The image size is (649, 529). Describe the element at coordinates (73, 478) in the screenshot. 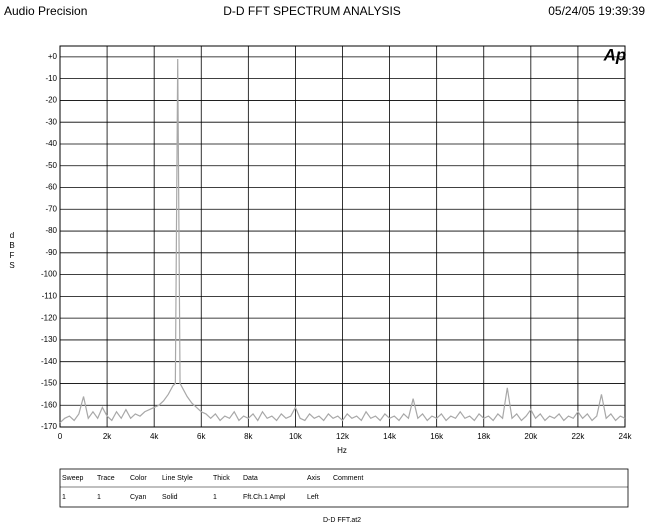

I see `table-header: Sweep` at that location.